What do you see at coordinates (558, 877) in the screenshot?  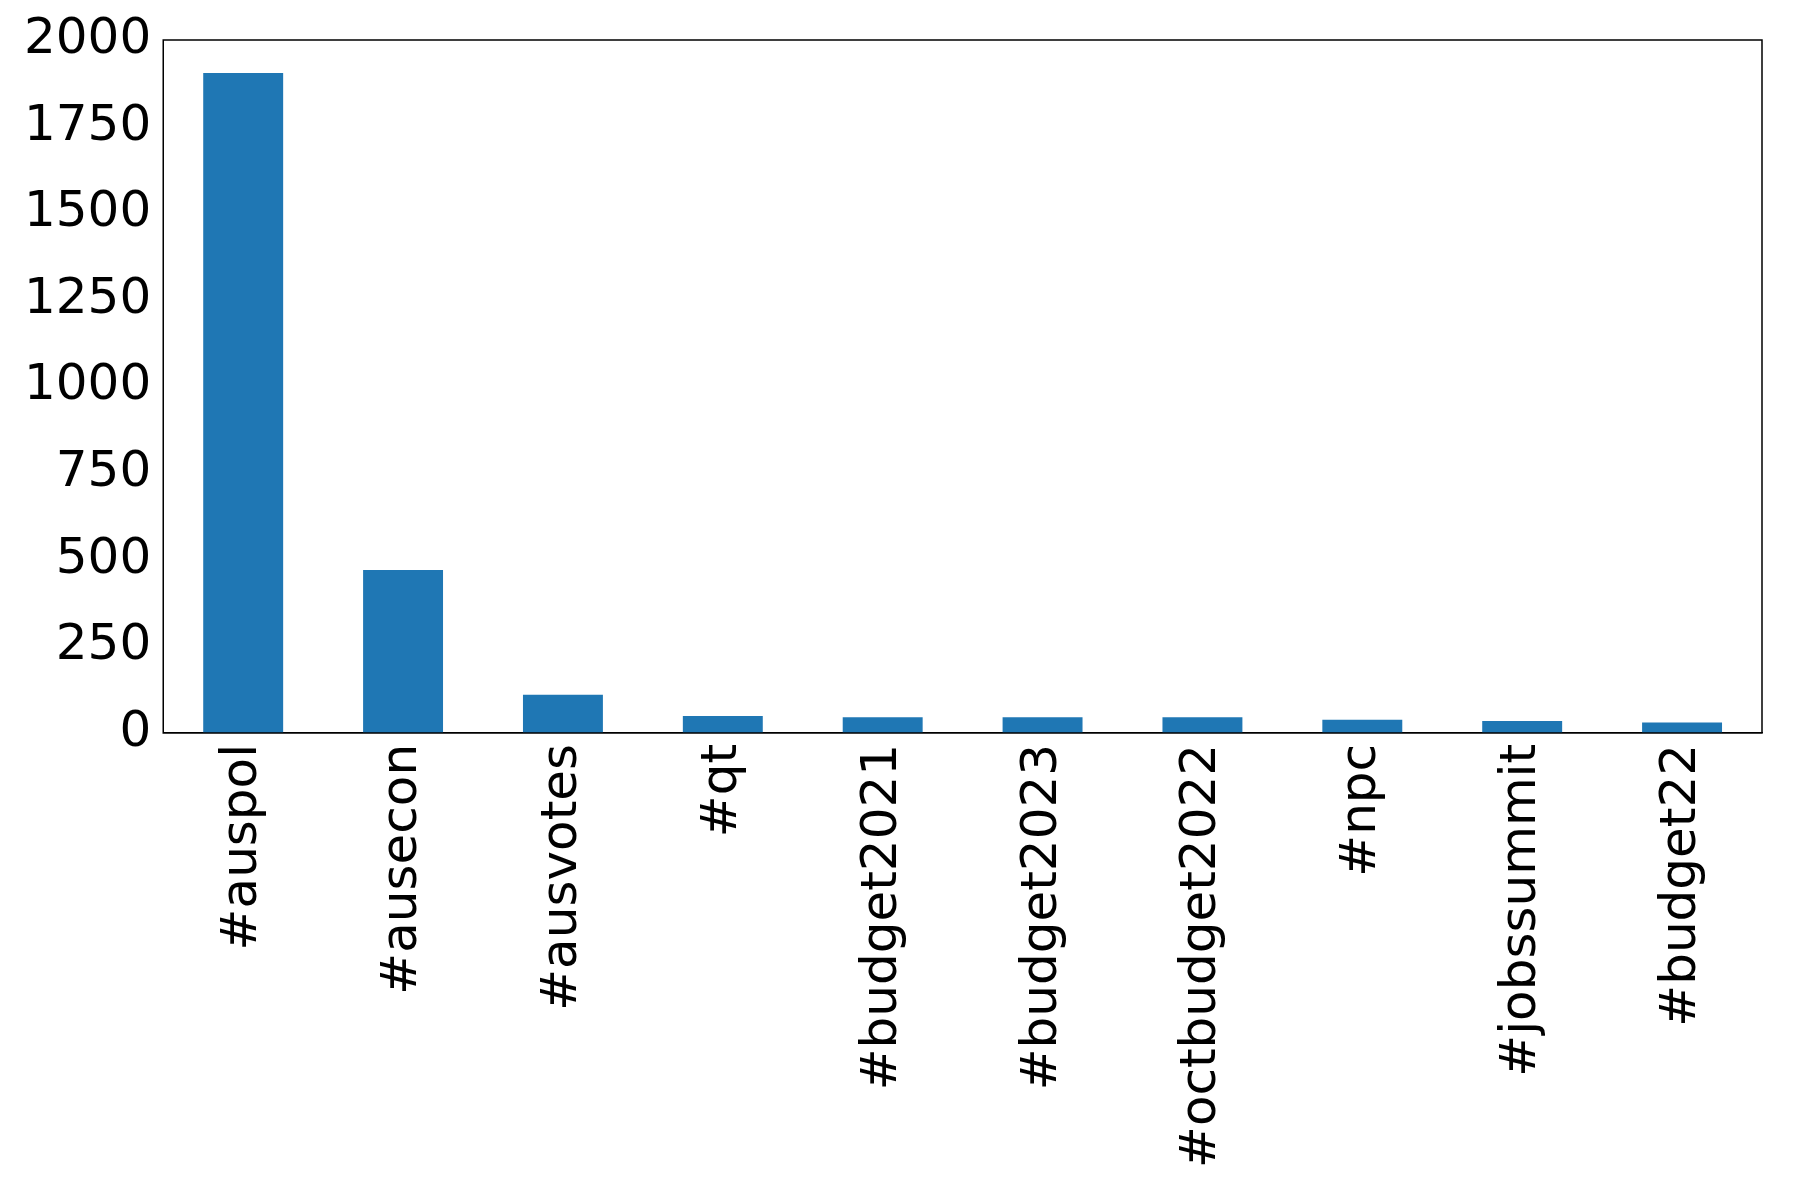 I see `x-tick-label: #ausvotes` at bounding box center [558, 877].